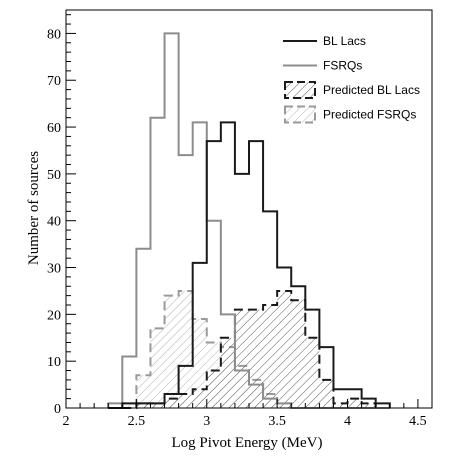  Describe the element at coordinates (418, 421) in the screenshot. I see `x-tick-label: 4.5` at that location.